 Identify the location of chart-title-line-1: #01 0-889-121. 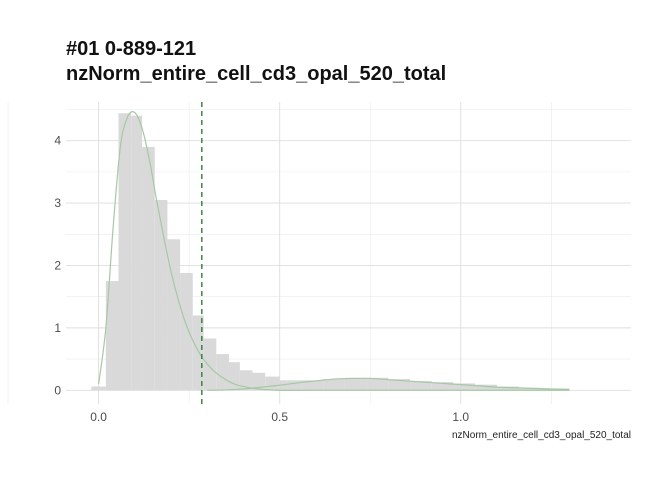
(131, 49).